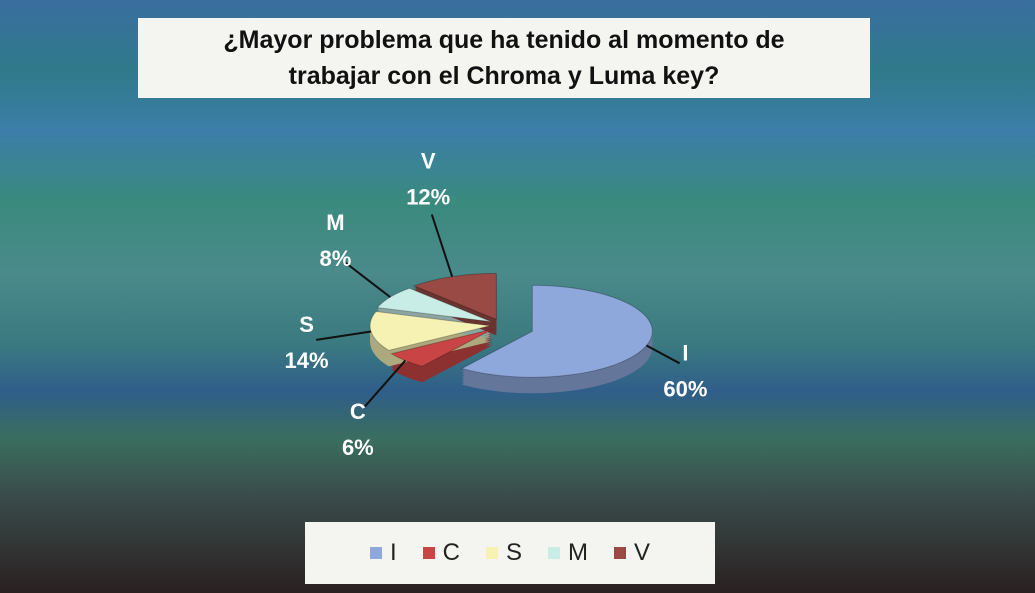 The image size is (1035, 593). What do you see at coordinates (393, 552) in the screenshot?
I see `legend-label: I` at bounding box center [393, 552].